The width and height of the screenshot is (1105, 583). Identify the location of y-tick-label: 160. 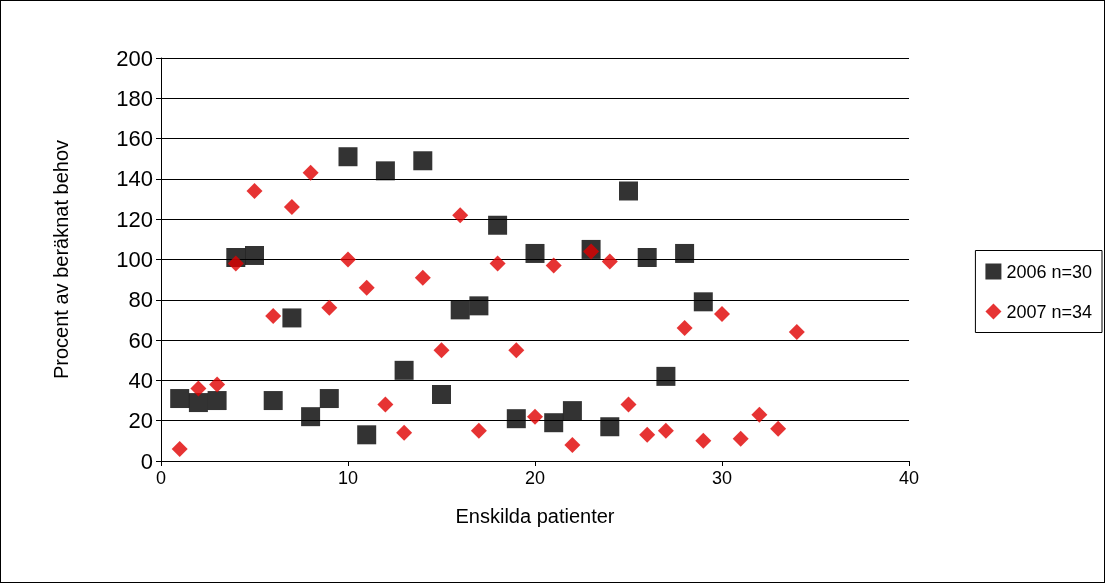
(134, 139).